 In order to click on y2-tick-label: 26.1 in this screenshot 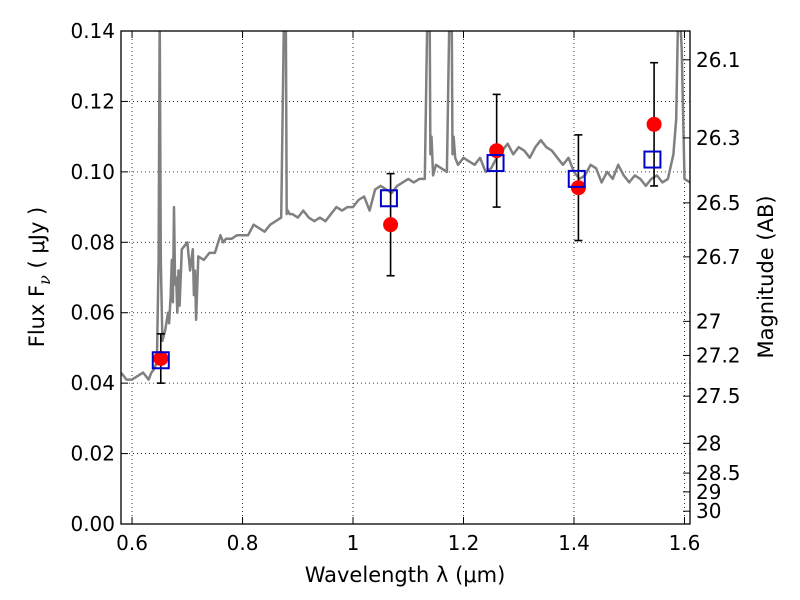, I will do `click(718, 60)`.